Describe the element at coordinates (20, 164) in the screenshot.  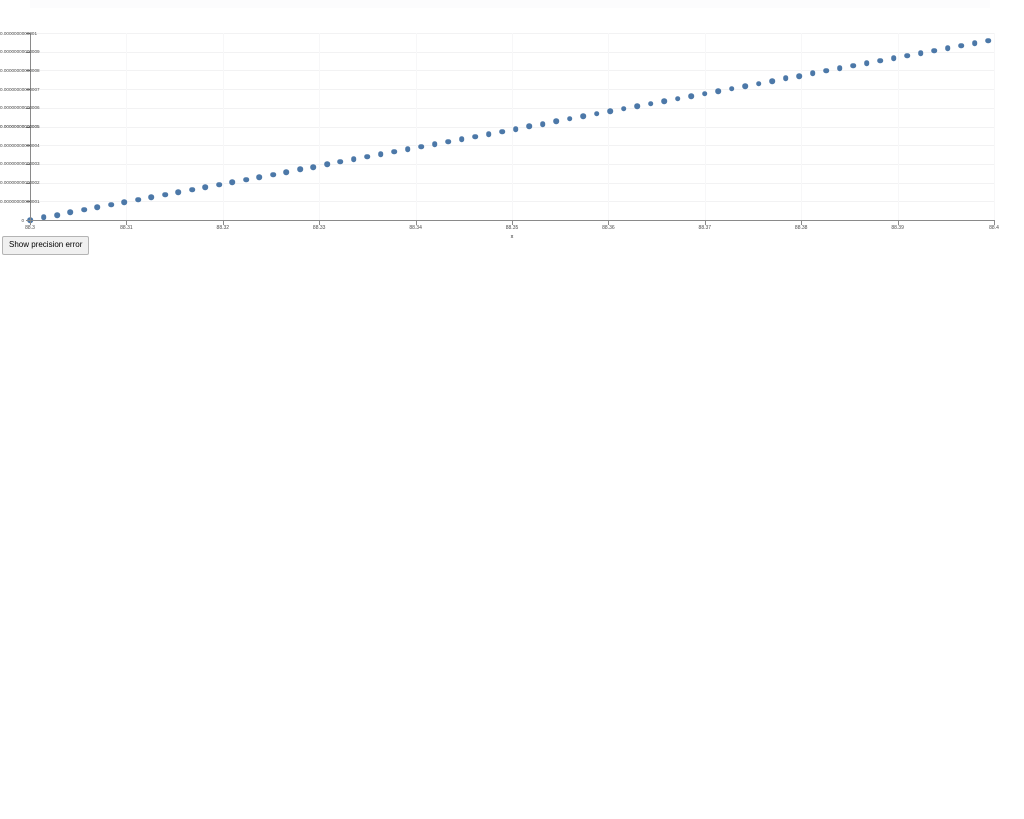
I see `y-tick-label: 0.00000000000003` at that location.